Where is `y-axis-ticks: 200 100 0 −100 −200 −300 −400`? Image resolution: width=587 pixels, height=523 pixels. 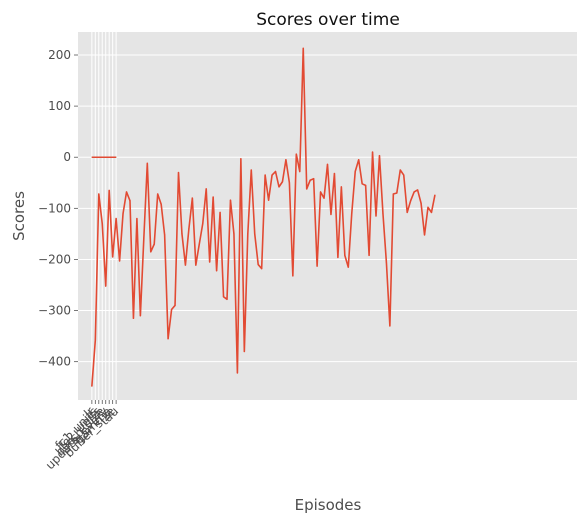 y-axis-ticks: 200 100 0 −100 −200 −300 −400 is located at coordinates (58, 208).